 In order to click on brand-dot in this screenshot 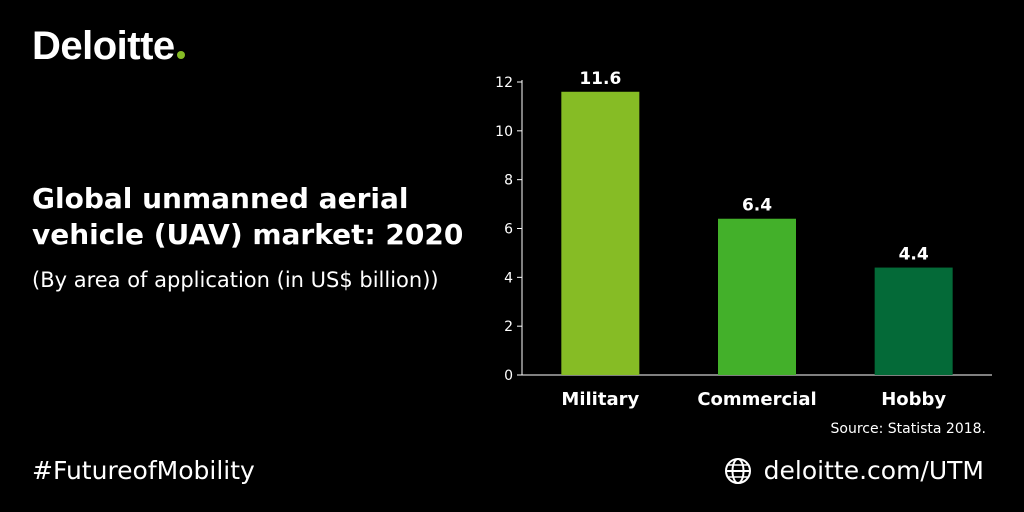, I will do `click(180, 55)`.